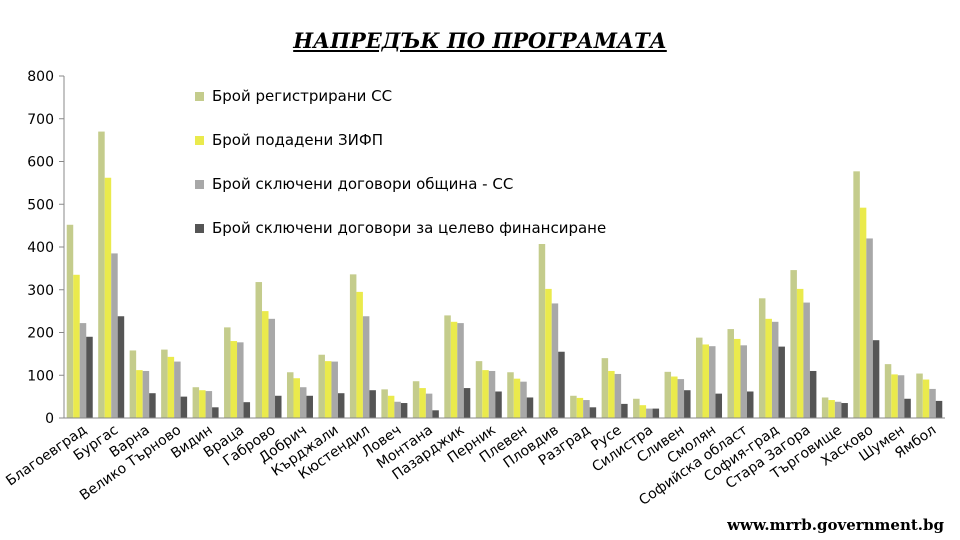 Image resolution: width=960 pixels, height=540 pixels. Describe the element at coordinates (40, 334) in the screenshot. I see `y-tick-label: 200` at that location.